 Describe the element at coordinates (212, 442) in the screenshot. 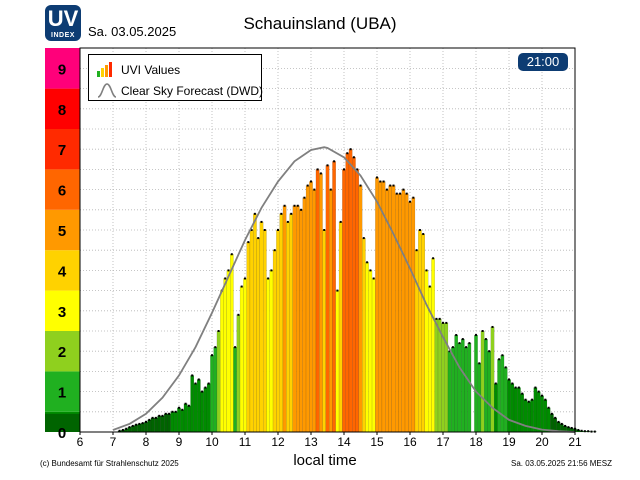

I see `x-tick-label: 10` at that location.